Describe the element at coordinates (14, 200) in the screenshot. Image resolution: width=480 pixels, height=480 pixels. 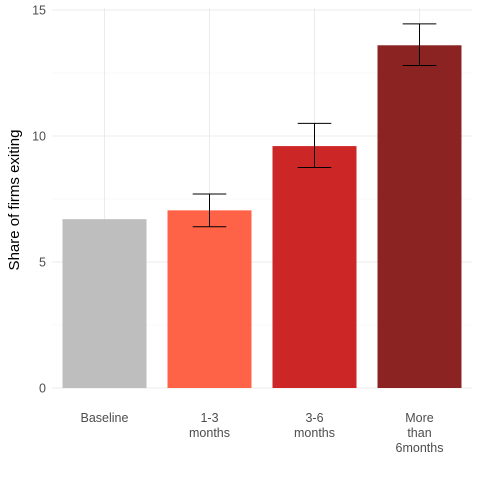
I see `y-axis-title: Share of firms exiting` at that location.